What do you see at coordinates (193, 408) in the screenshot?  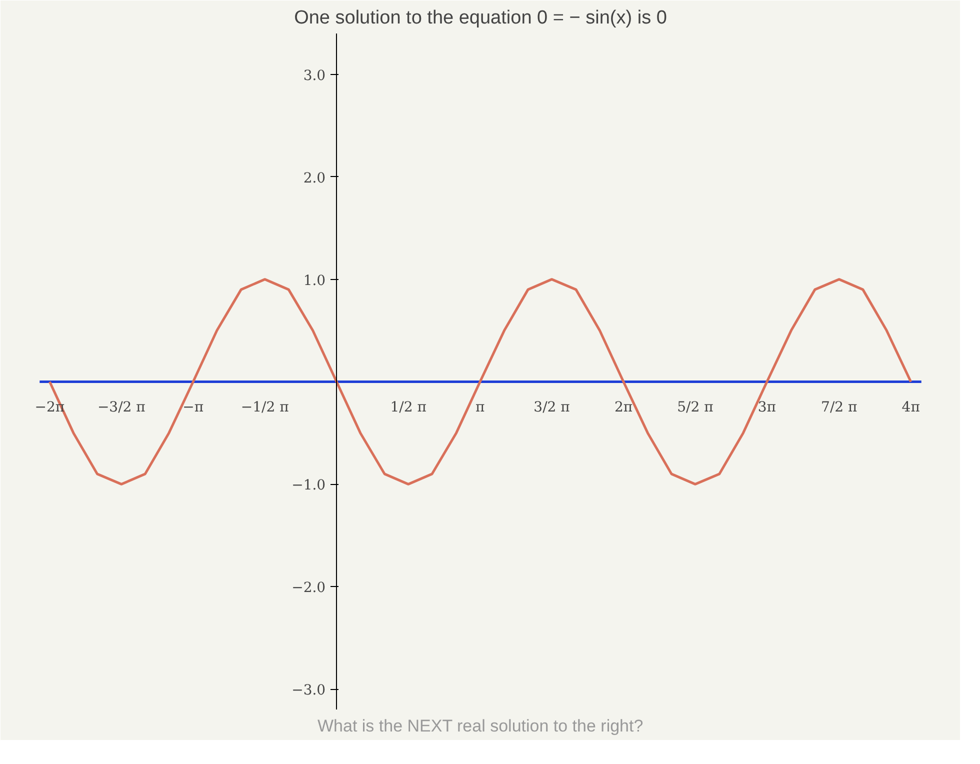 I see `x-tick-label: −π` at bounding box center [193, 408].